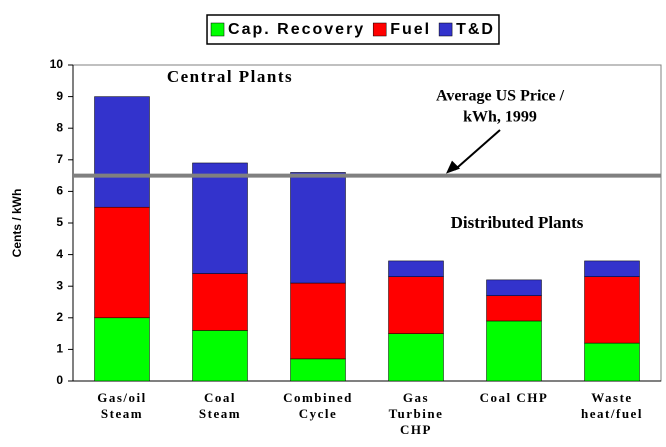 The image size is (666, 447). Describe the element at coordinates (230, 76) in the screenshot. I see `annotation: Central Plants` at that location.